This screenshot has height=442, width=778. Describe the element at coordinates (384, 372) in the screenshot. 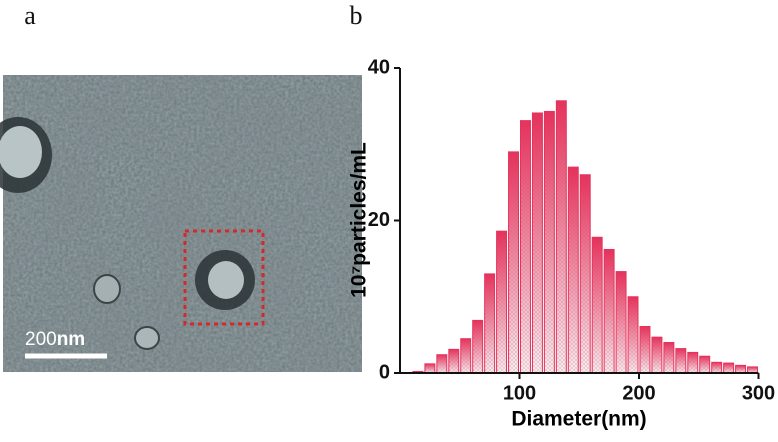

I see `y-tick-label: 0` at that location.